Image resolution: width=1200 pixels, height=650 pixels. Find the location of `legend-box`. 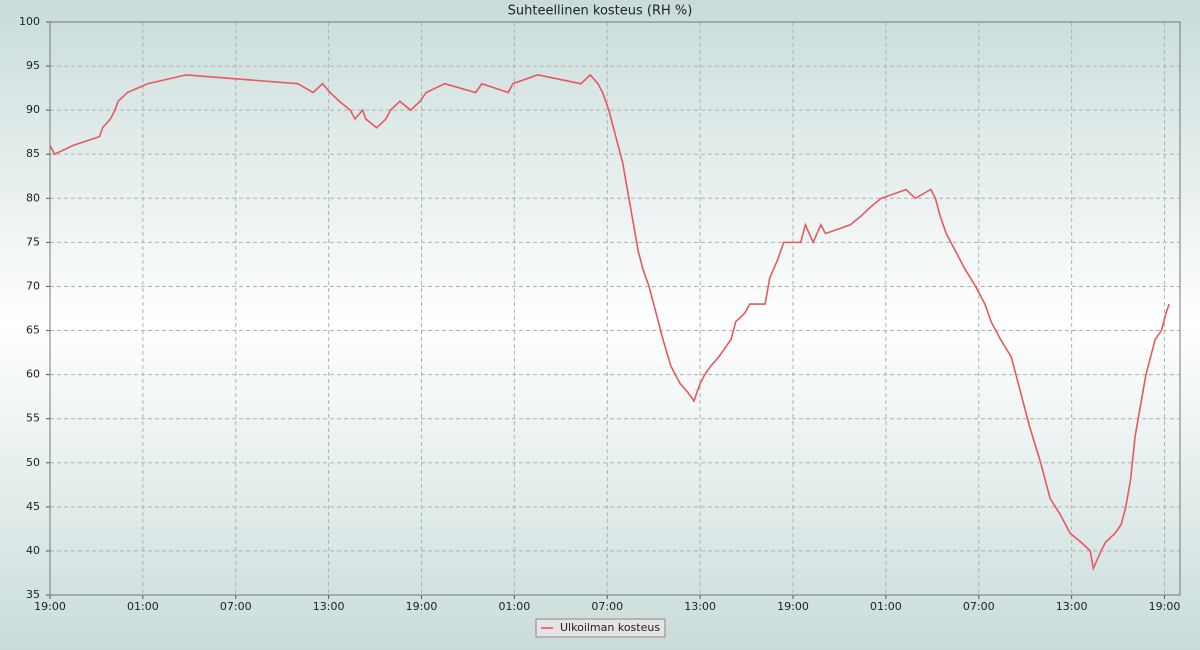

legend-box is located at coordinates (600, 628).